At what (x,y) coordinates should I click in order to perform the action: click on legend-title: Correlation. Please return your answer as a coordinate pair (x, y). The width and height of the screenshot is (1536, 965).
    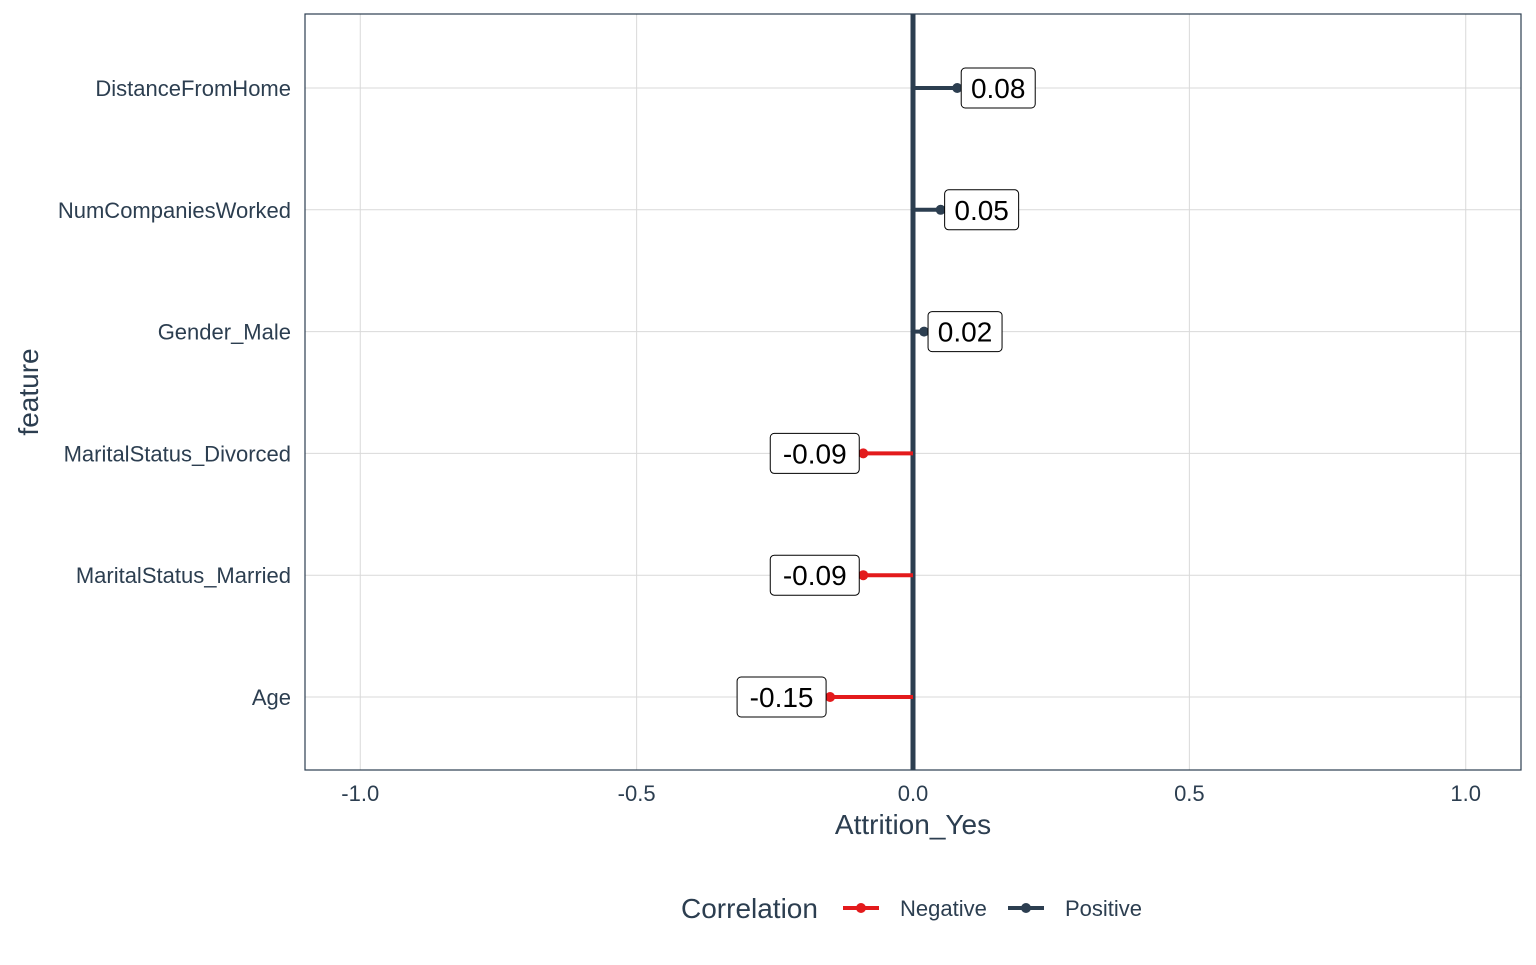
    Looking at the image, I should click on (749, 908).